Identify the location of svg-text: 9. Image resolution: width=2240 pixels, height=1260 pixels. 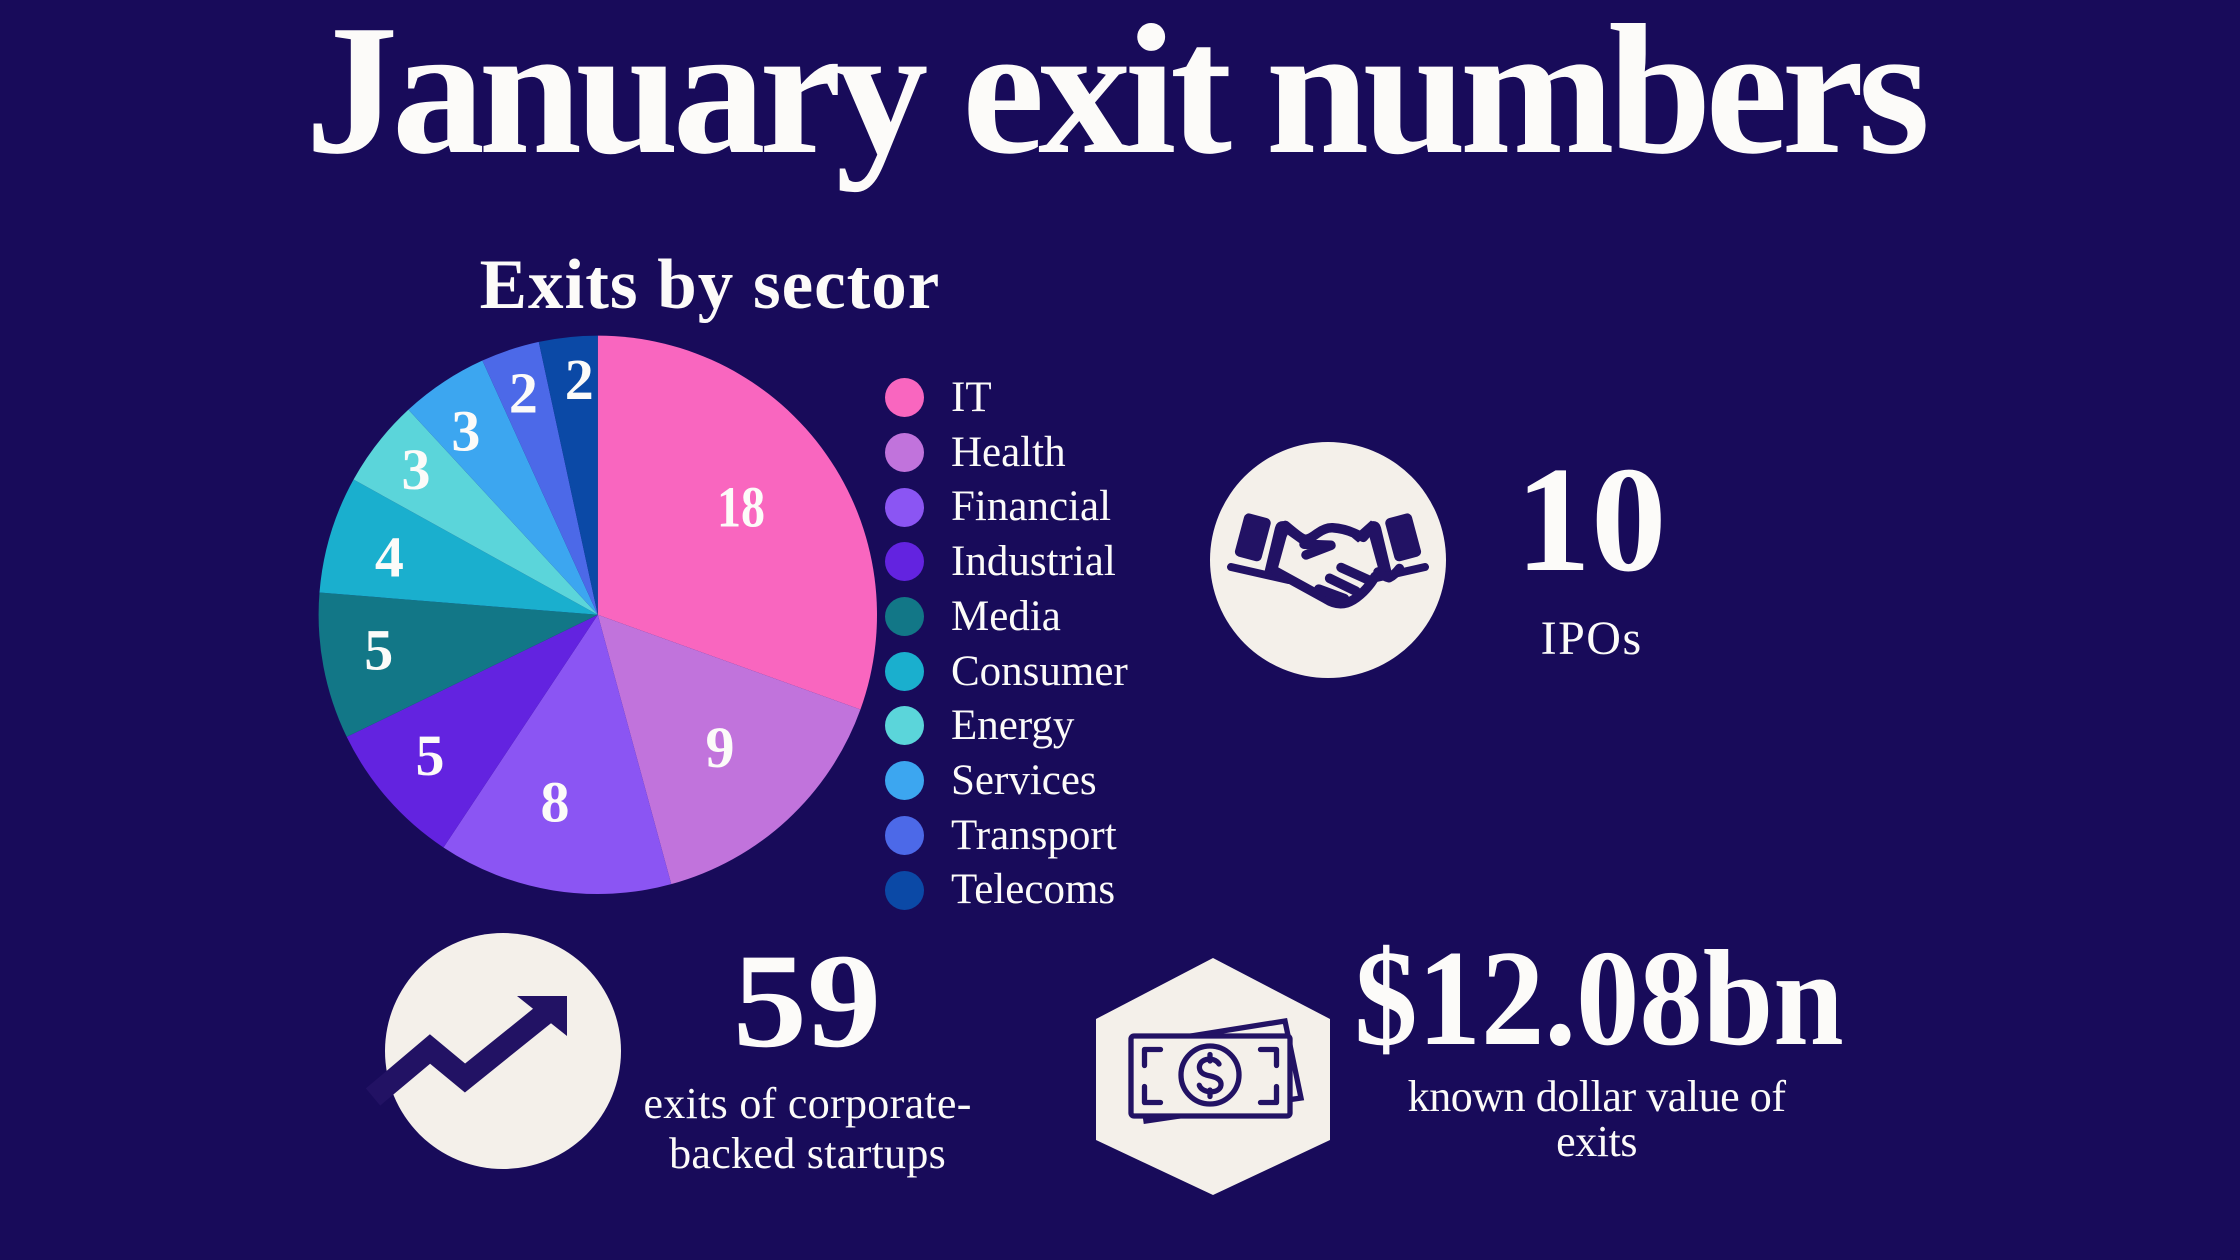
(720, 747).